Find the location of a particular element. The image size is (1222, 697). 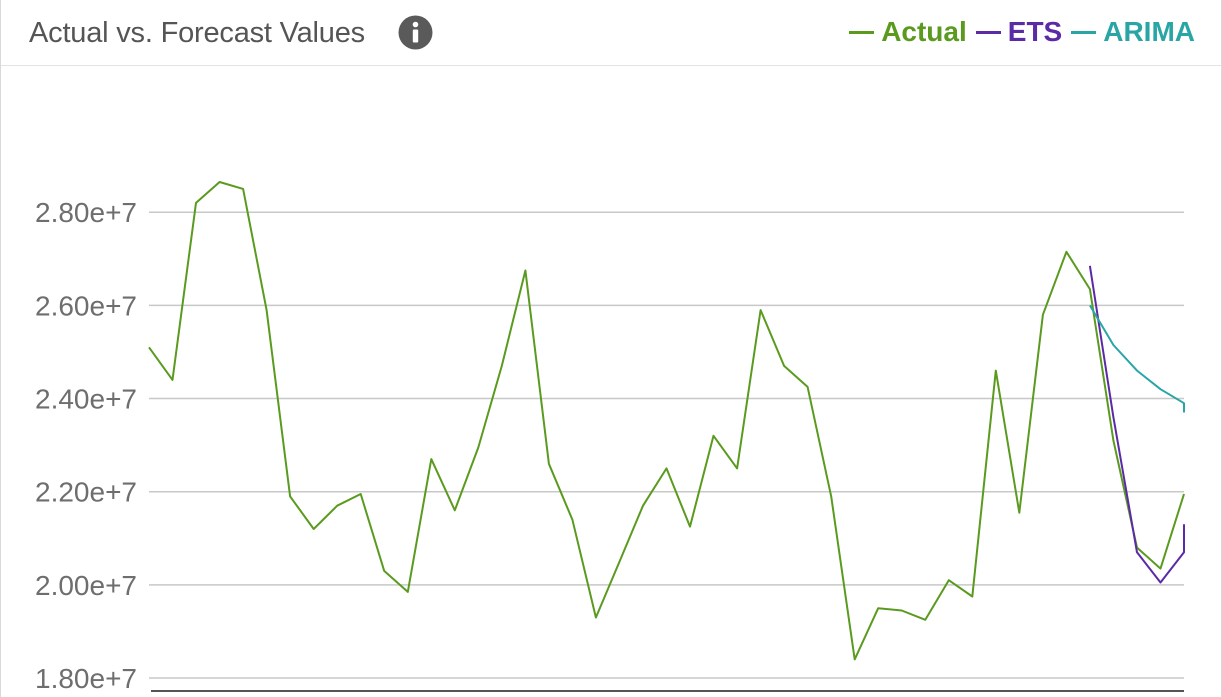

legend-item-arima: ARIMA is located at coordinates (1133, 32).